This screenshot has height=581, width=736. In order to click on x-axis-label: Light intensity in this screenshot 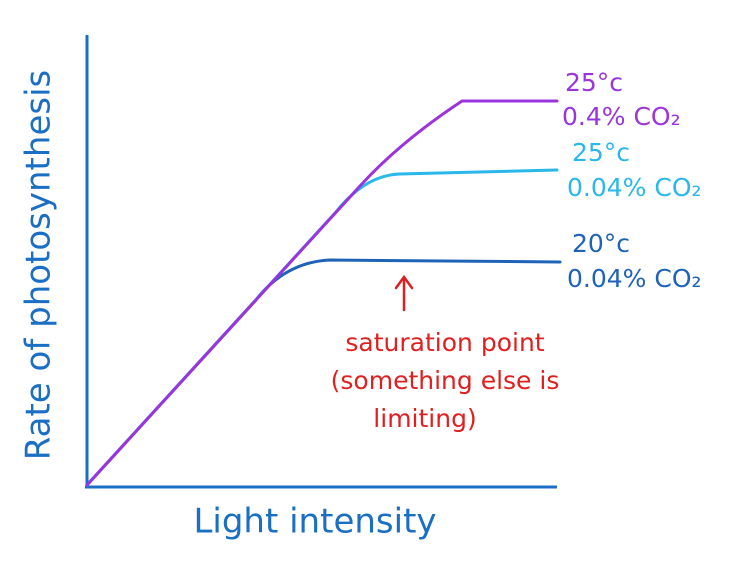, I will do `click(314, 522)`.